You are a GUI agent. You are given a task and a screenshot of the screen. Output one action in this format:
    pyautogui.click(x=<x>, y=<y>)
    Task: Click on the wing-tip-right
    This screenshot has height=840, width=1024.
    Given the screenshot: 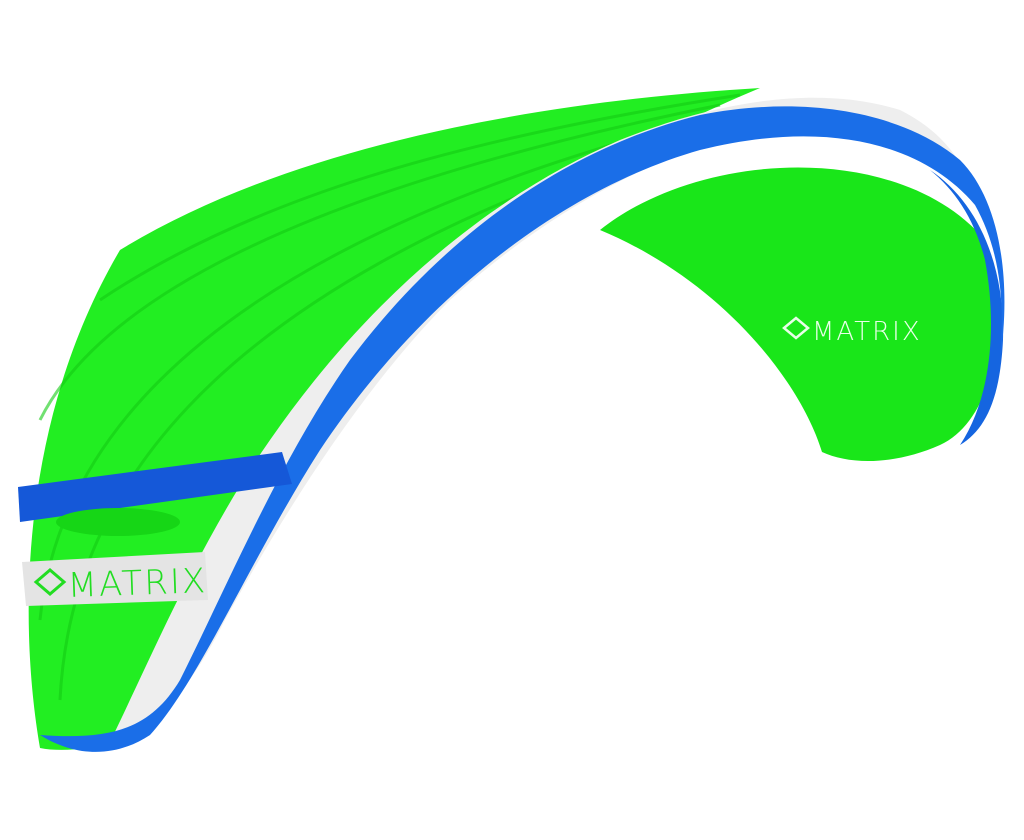 What is the action you would take?
    pyautogui.click(x=967, y=307)
    